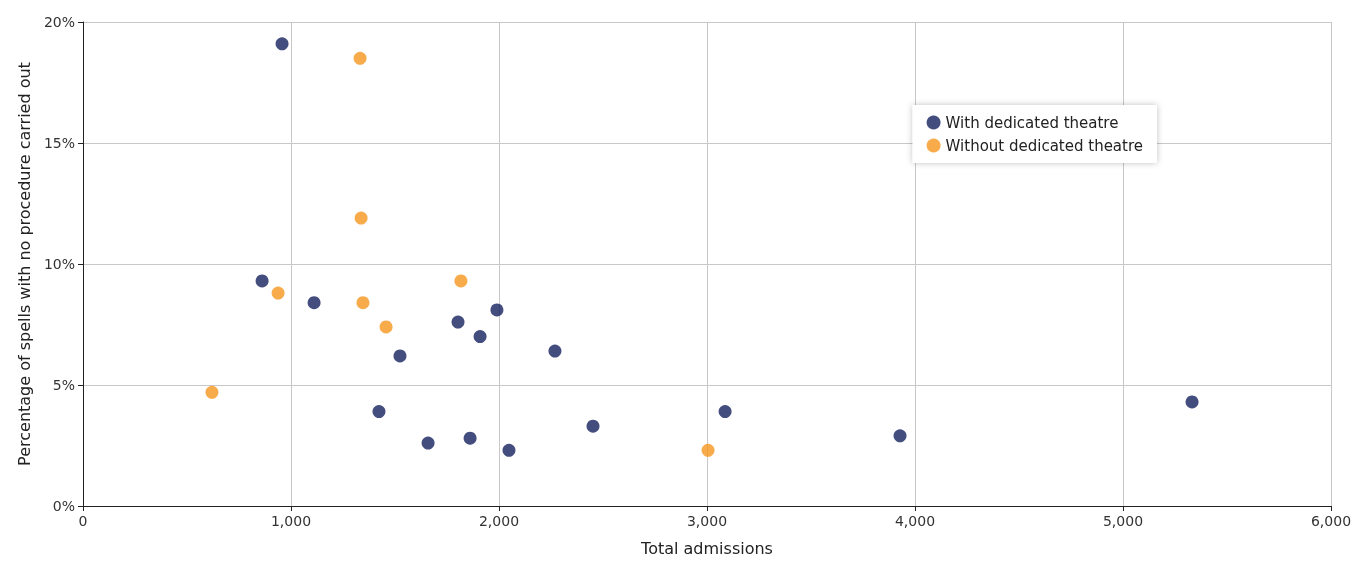 Image resolution: width=1357 pixels, height=569 pixels. I want to click on y-axis-title: Percentage of spells with no procedure carried out, so click(25, 264).